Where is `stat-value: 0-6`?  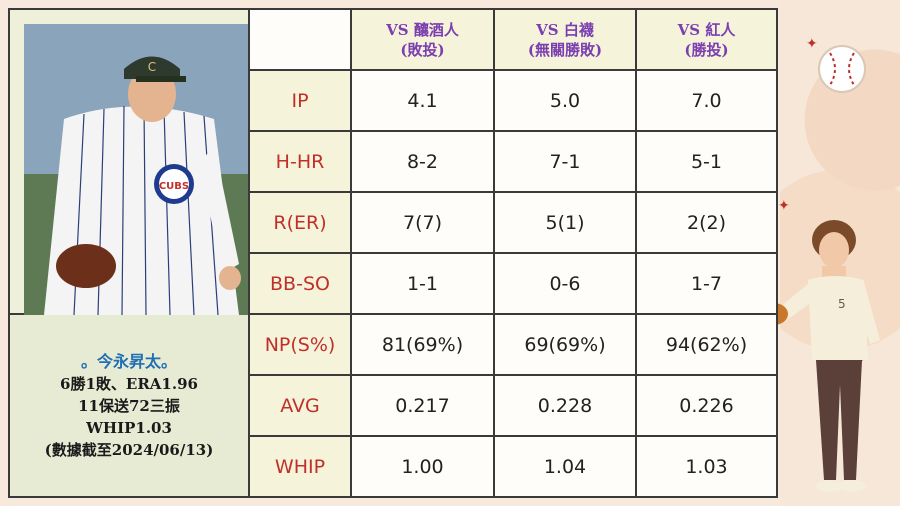 stat-value: 0-6 is located at coordinates (566, 284).